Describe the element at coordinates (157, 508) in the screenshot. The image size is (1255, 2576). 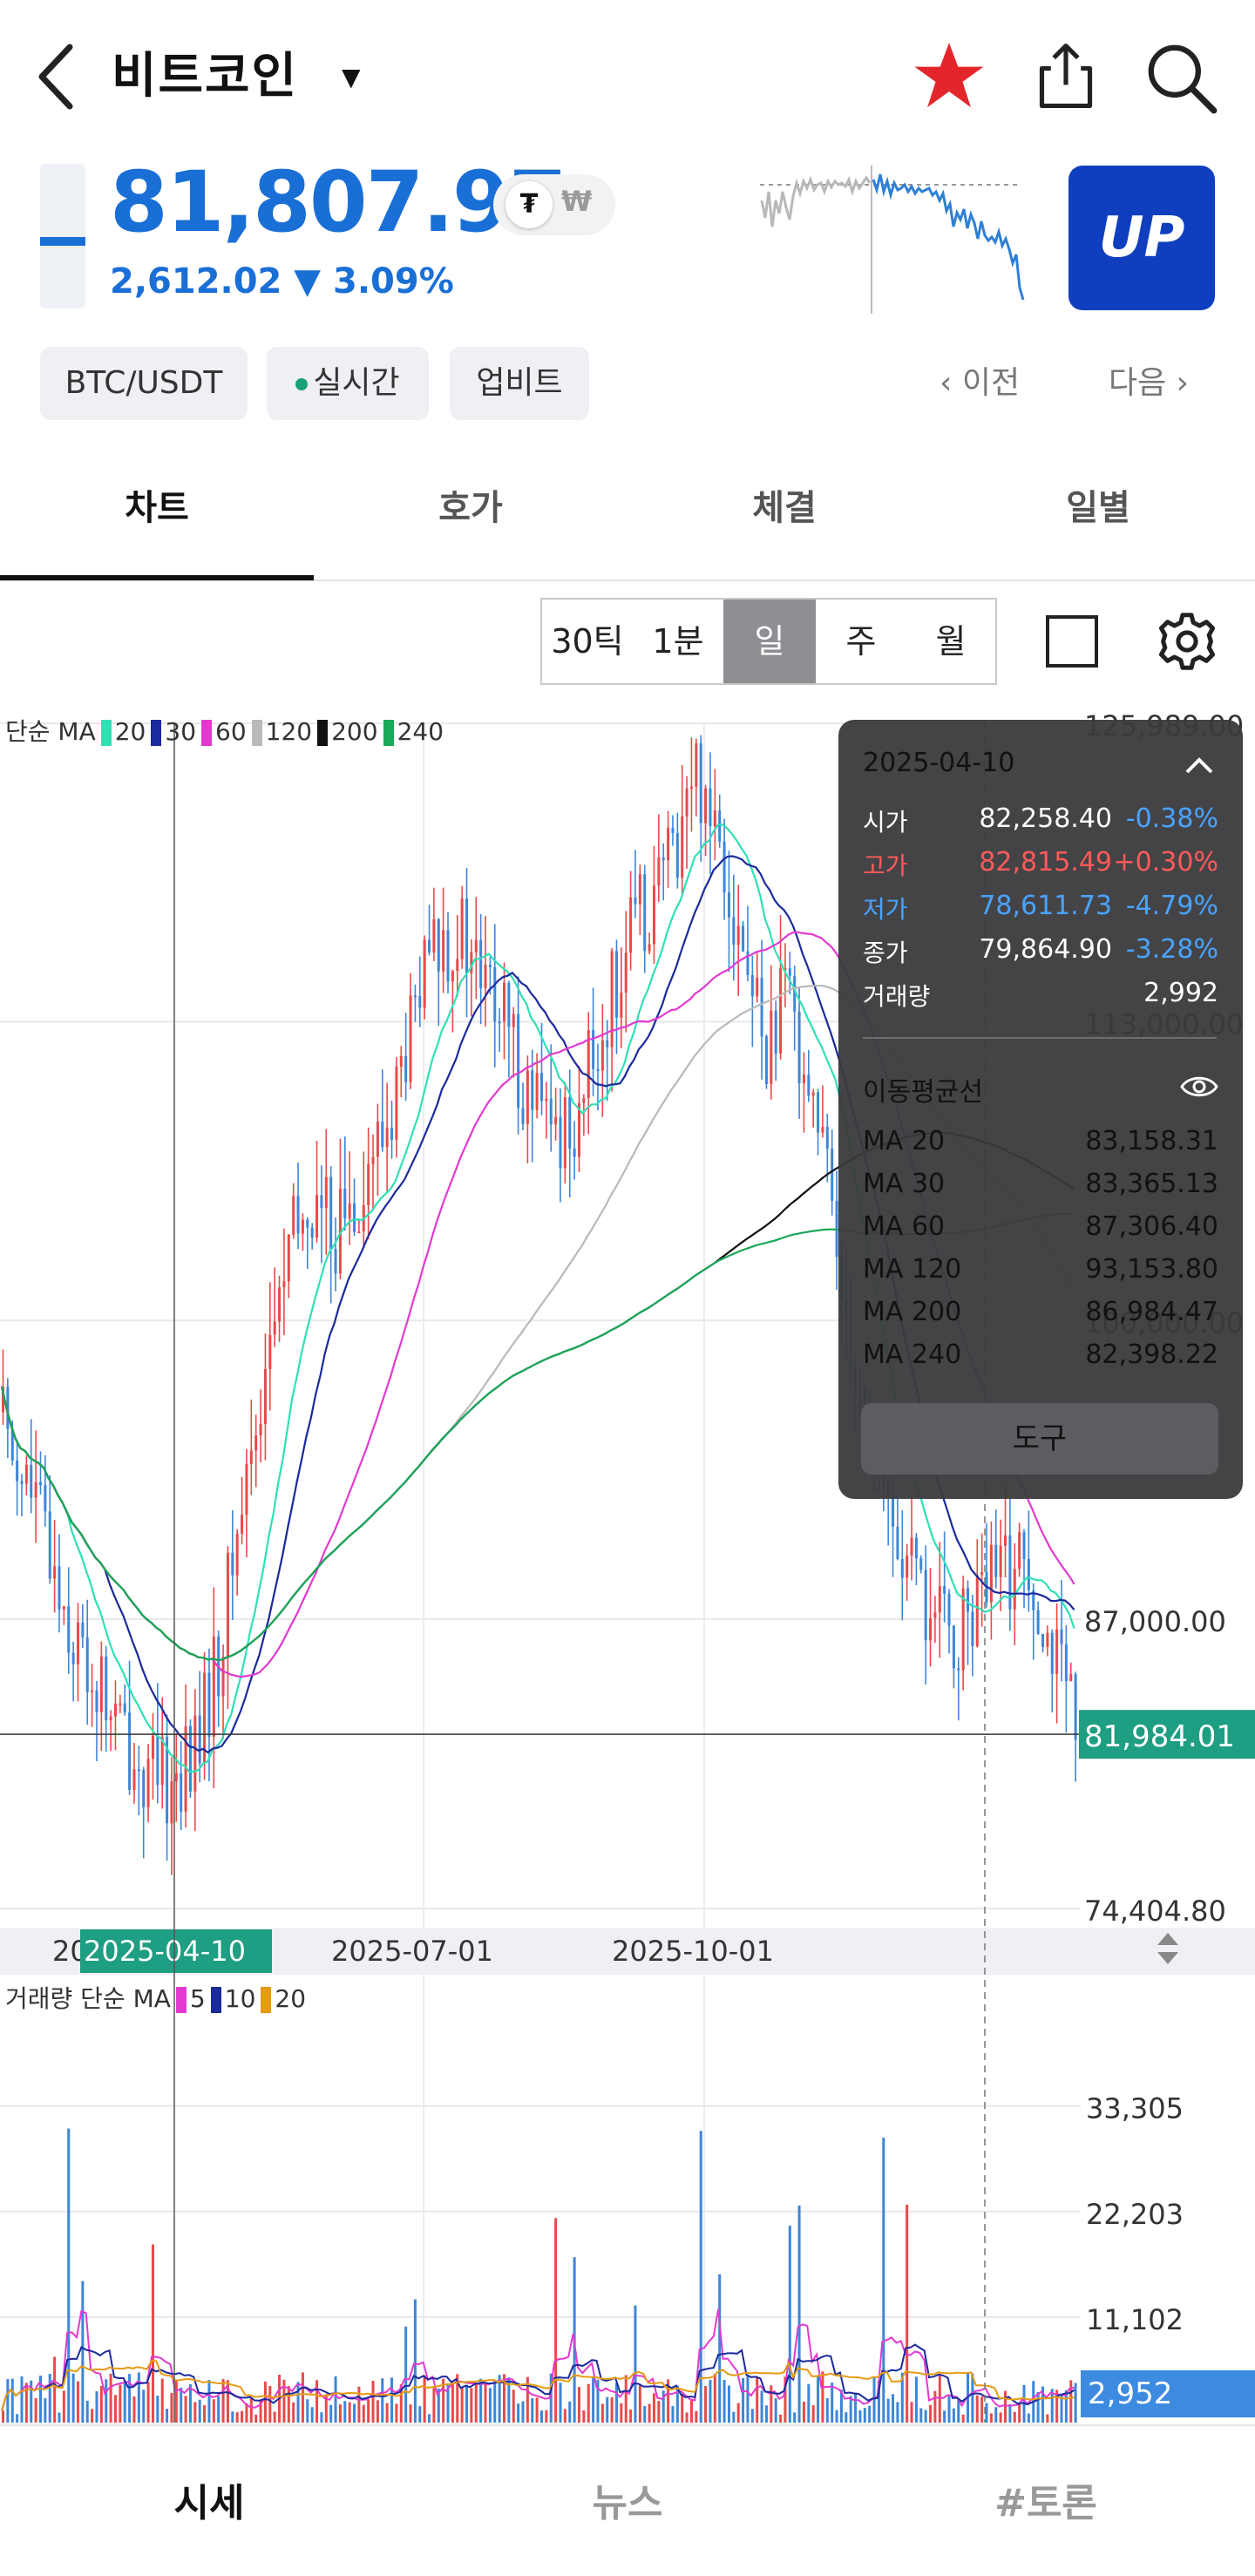
I see `tab-chart: 차트` at that location.